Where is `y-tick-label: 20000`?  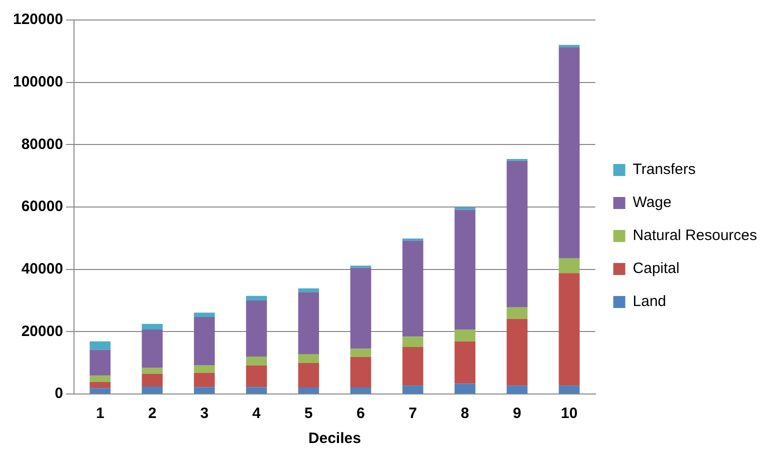
y-tick-label: 20000 is located at coordinates (42, 331).